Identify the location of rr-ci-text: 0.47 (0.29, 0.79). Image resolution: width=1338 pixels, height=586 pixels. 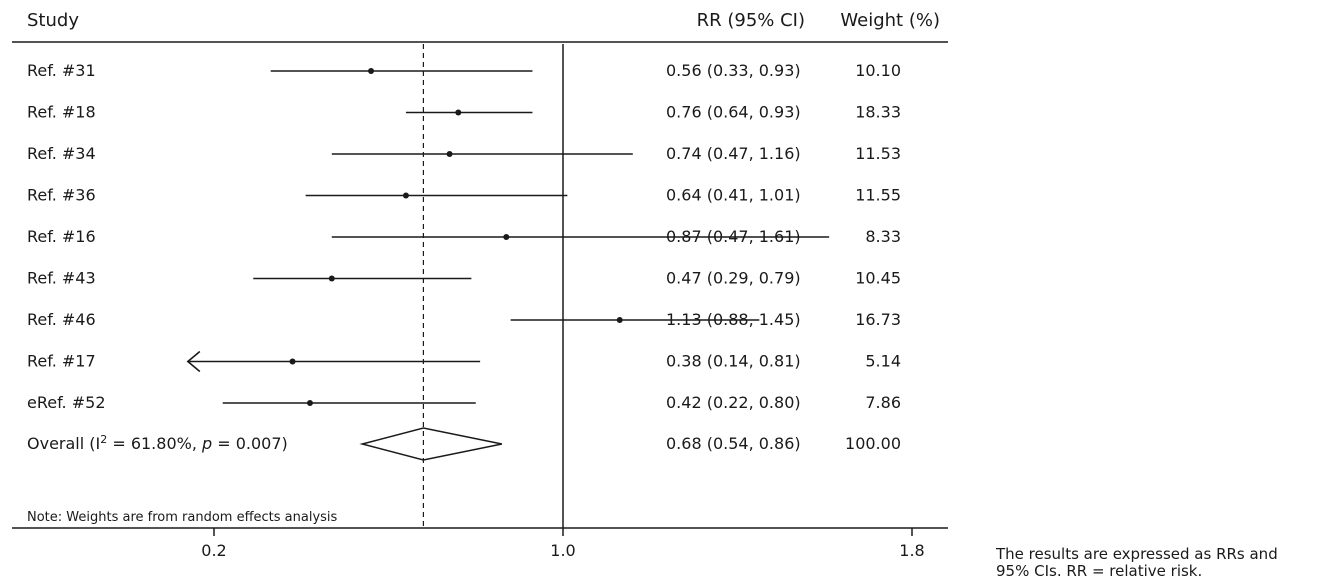
(733, 278).